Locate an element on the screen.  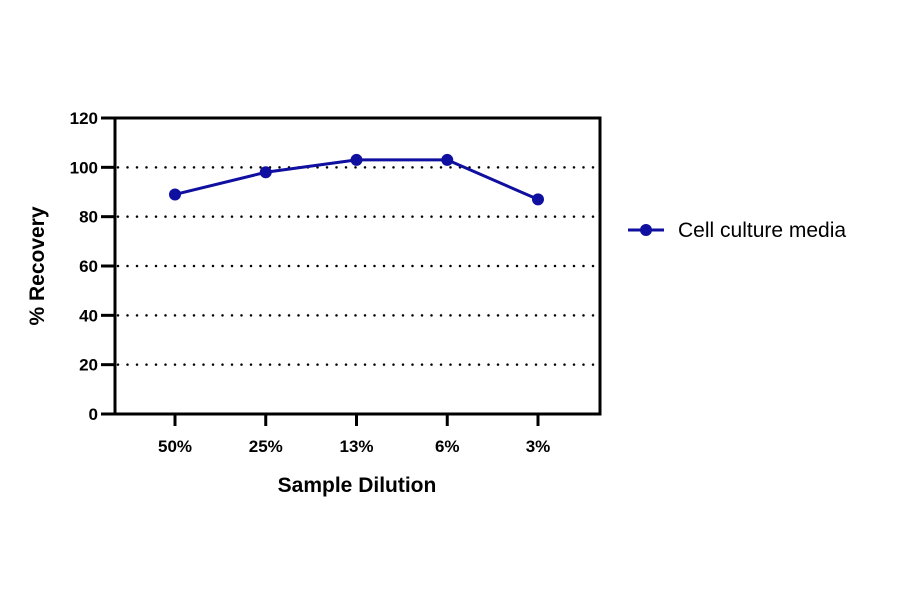
y-axis-label: % Recovery is located at coordinates (37, 265).